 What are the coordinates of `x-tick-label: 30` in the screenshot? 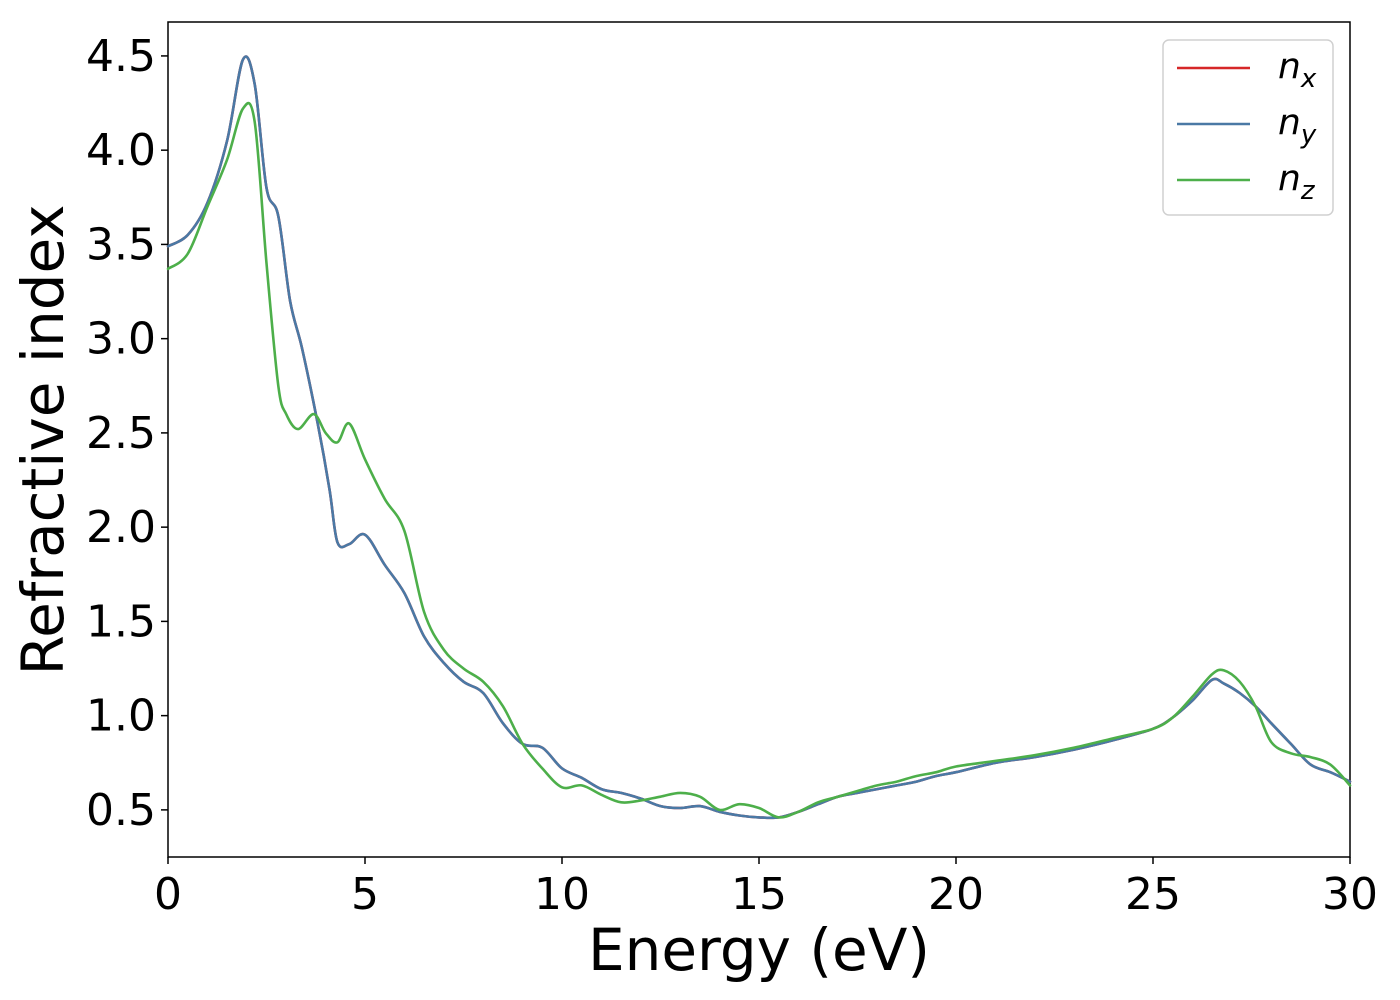 It's located at (1350, 894).